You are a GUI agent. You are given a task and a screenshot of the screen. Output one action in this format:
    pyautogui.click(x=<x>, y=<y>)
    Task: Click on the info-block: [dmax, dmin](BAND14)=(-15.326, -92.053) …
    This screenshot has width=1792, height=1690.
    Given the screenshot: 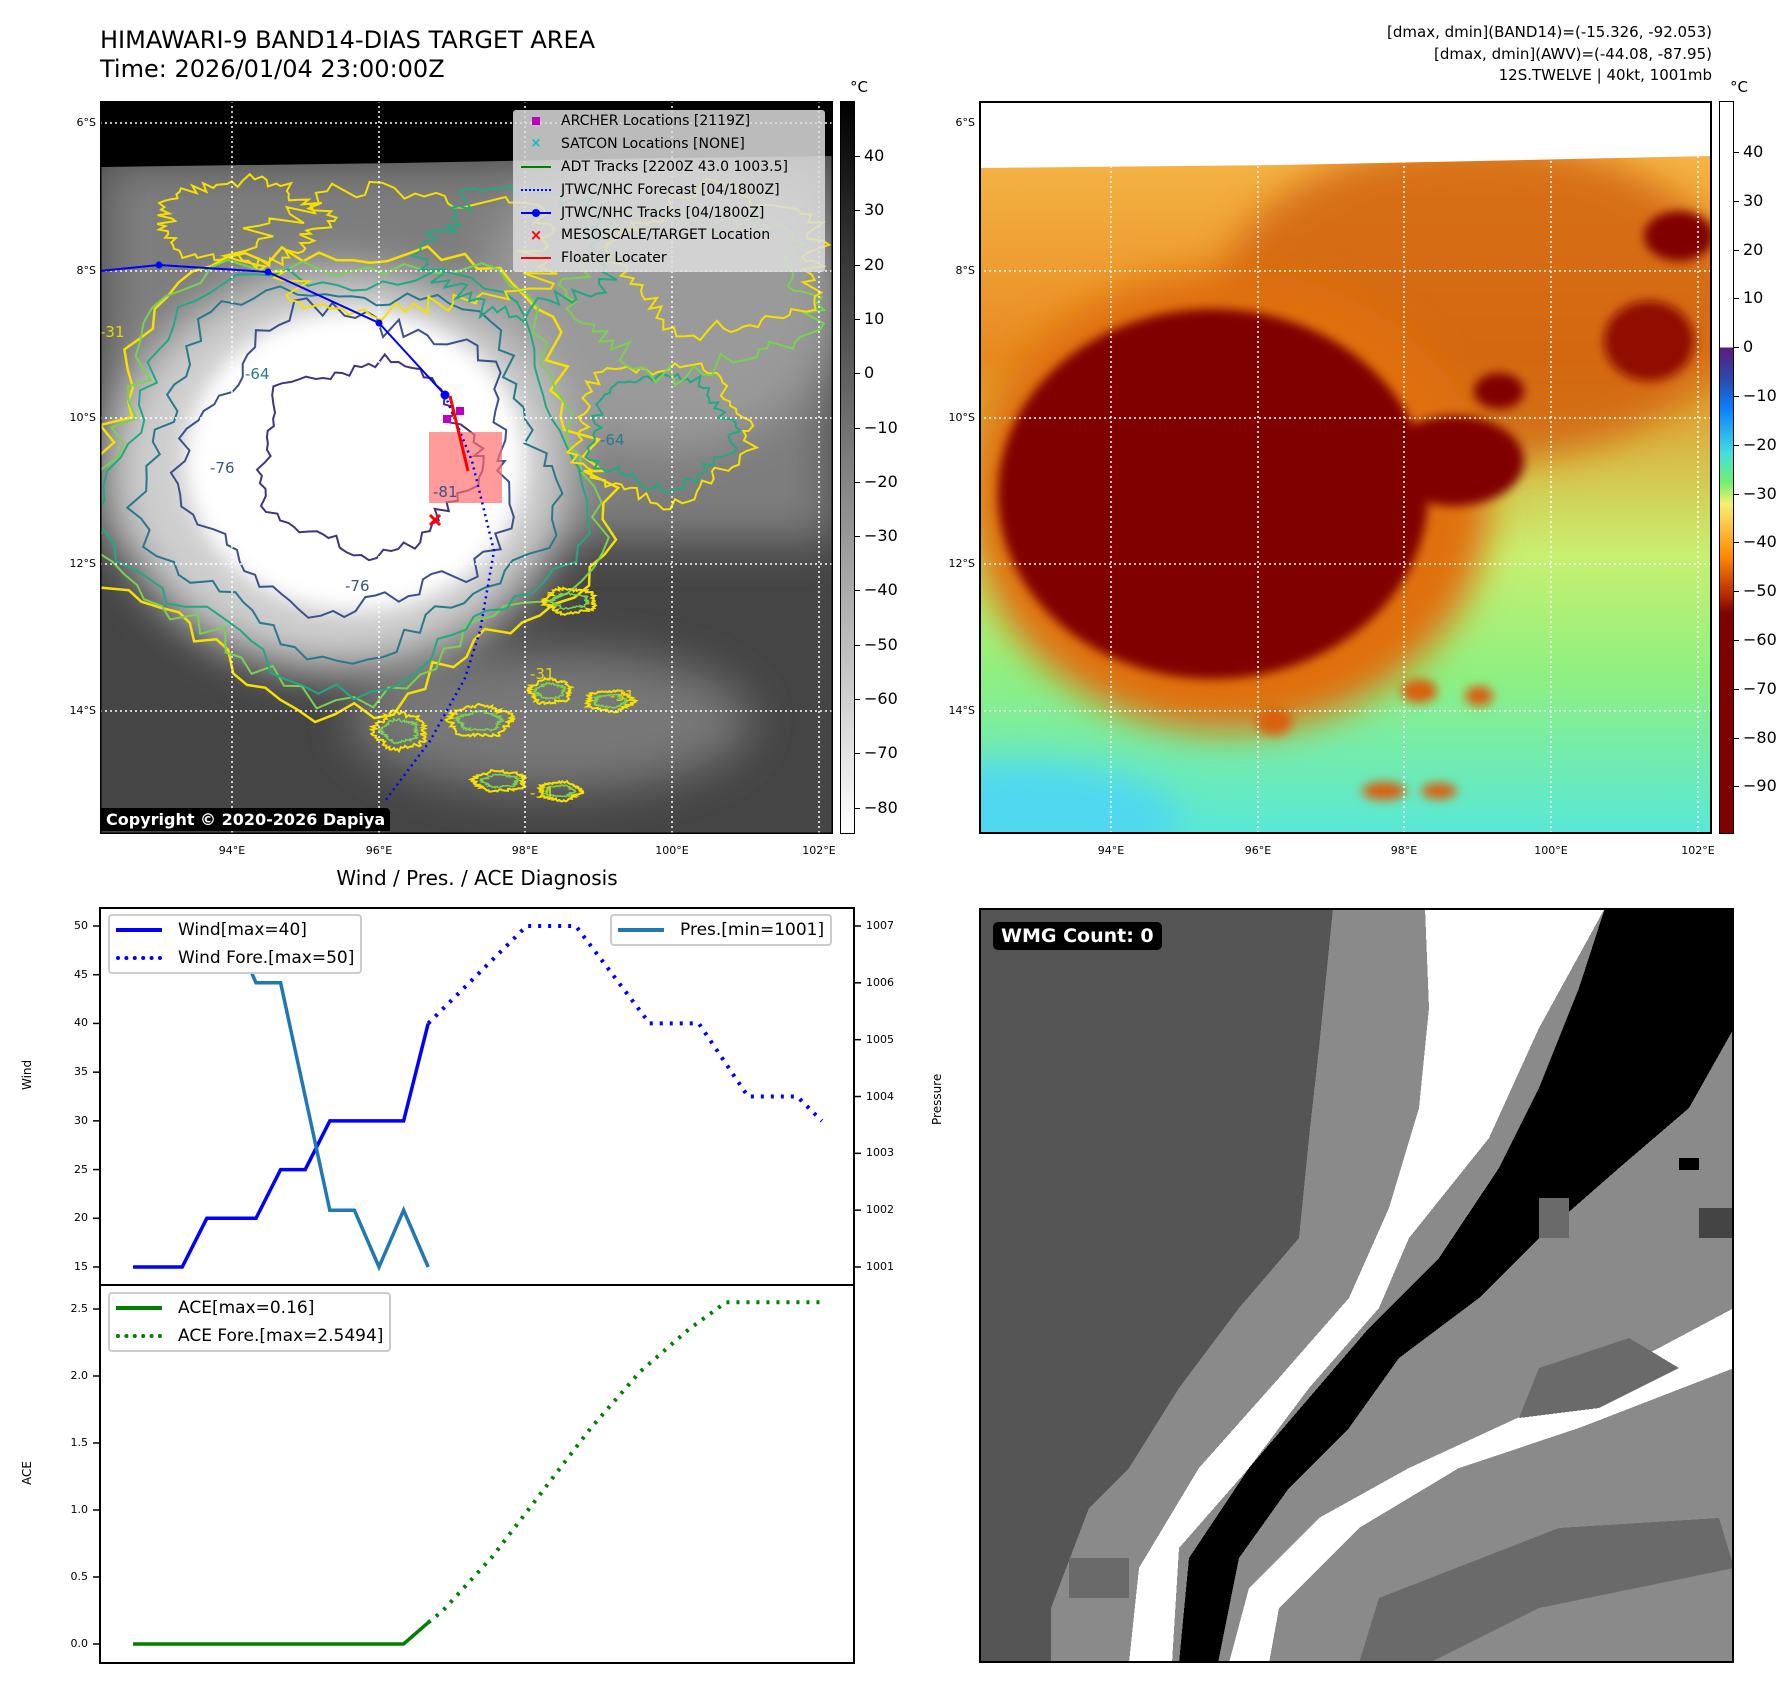 What is the action you would take?
    pyautogui.click(x=1549, y=54)
    